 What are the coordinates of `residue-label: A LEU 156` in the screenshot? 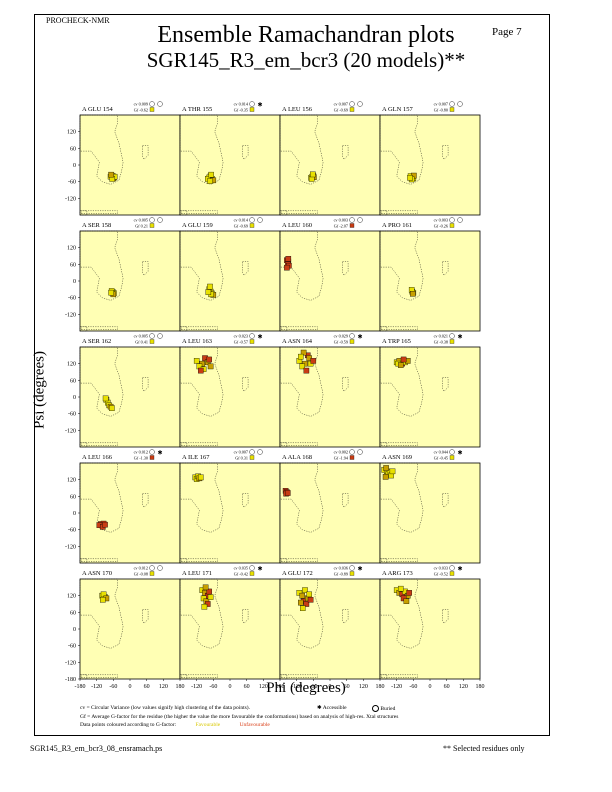 It's located at (297, 109).